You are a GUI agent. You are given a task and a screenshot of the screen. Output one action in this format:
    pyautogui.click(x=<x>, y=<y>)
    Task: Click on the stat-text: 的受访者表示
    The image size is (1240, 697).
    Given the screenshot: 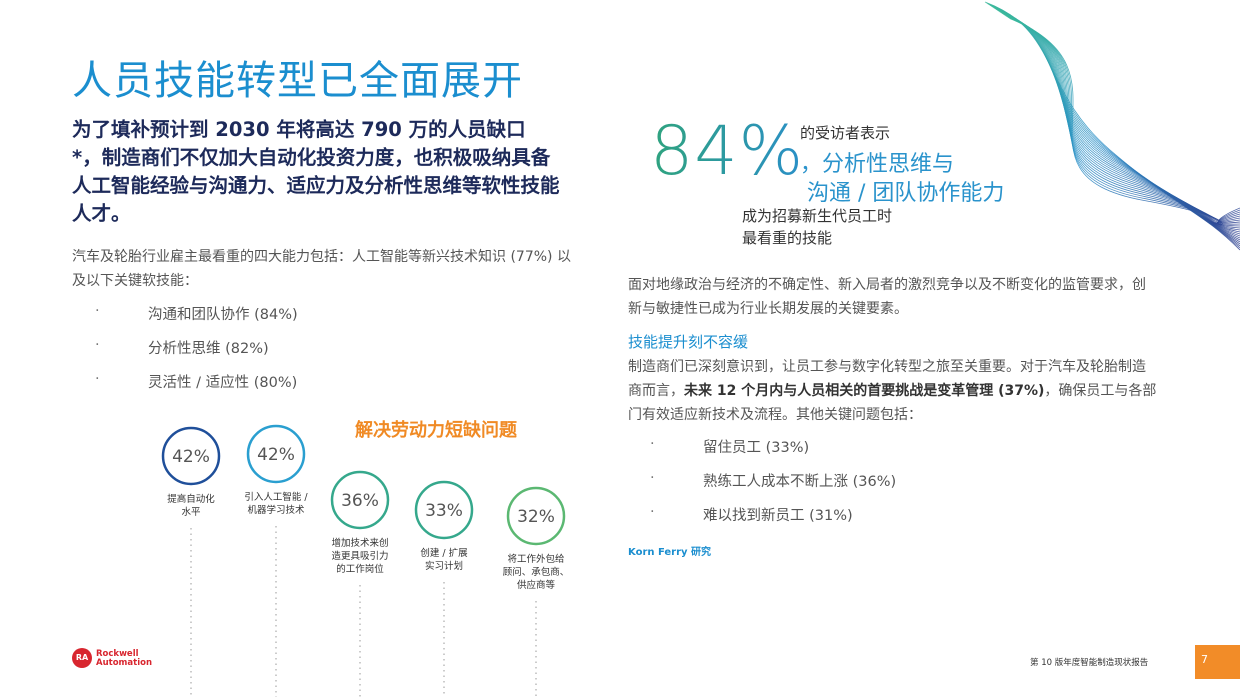 What is the action you would take?
    pyautogui.click(x=845, y=133)
    